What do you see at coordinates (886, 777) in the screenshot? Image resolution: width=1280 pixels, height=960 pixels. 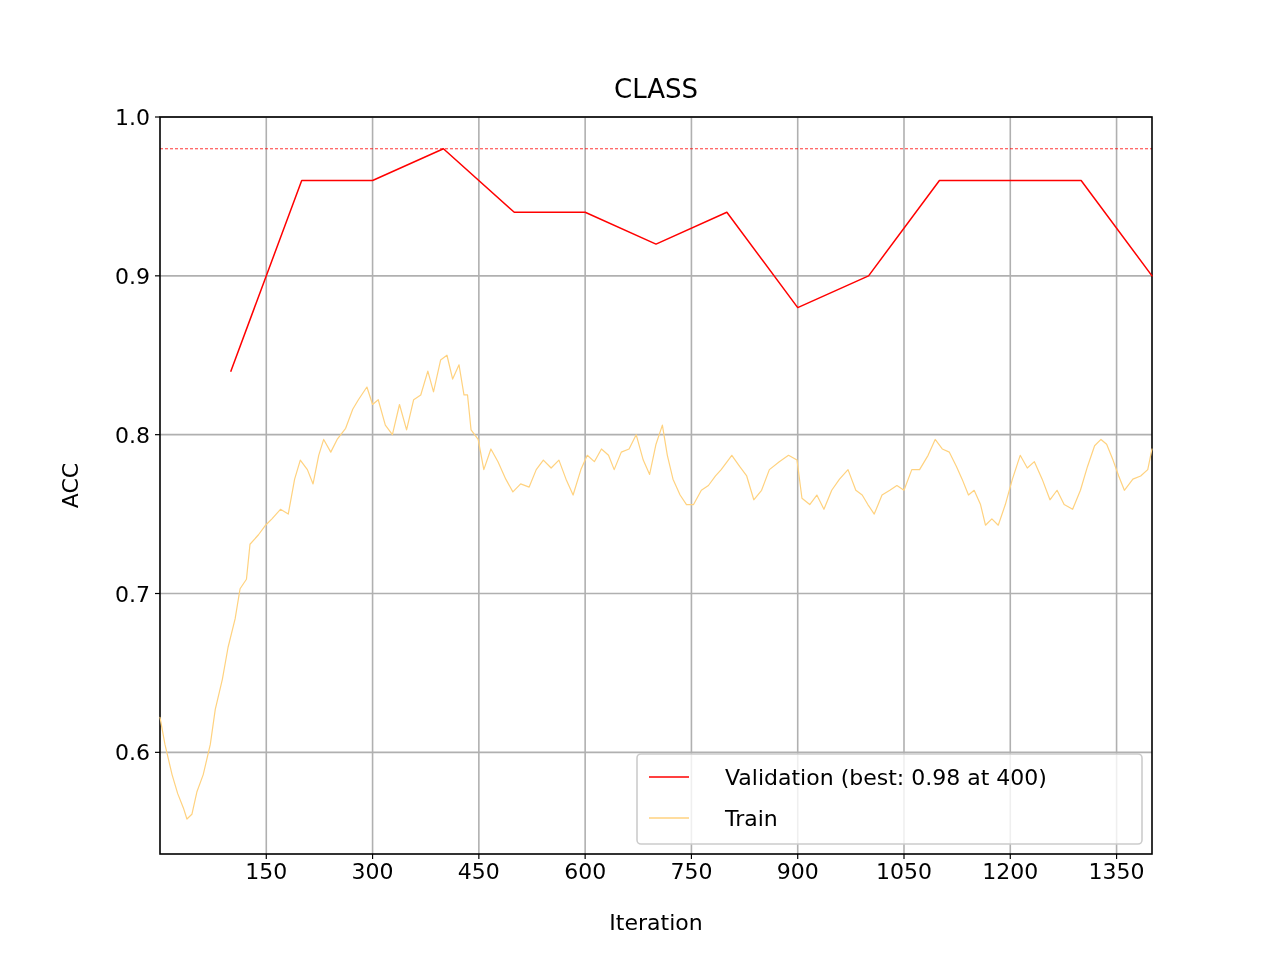 I see `legend-label: Validation (best: 0.98 at 400)` at bounding box center [886, 777].